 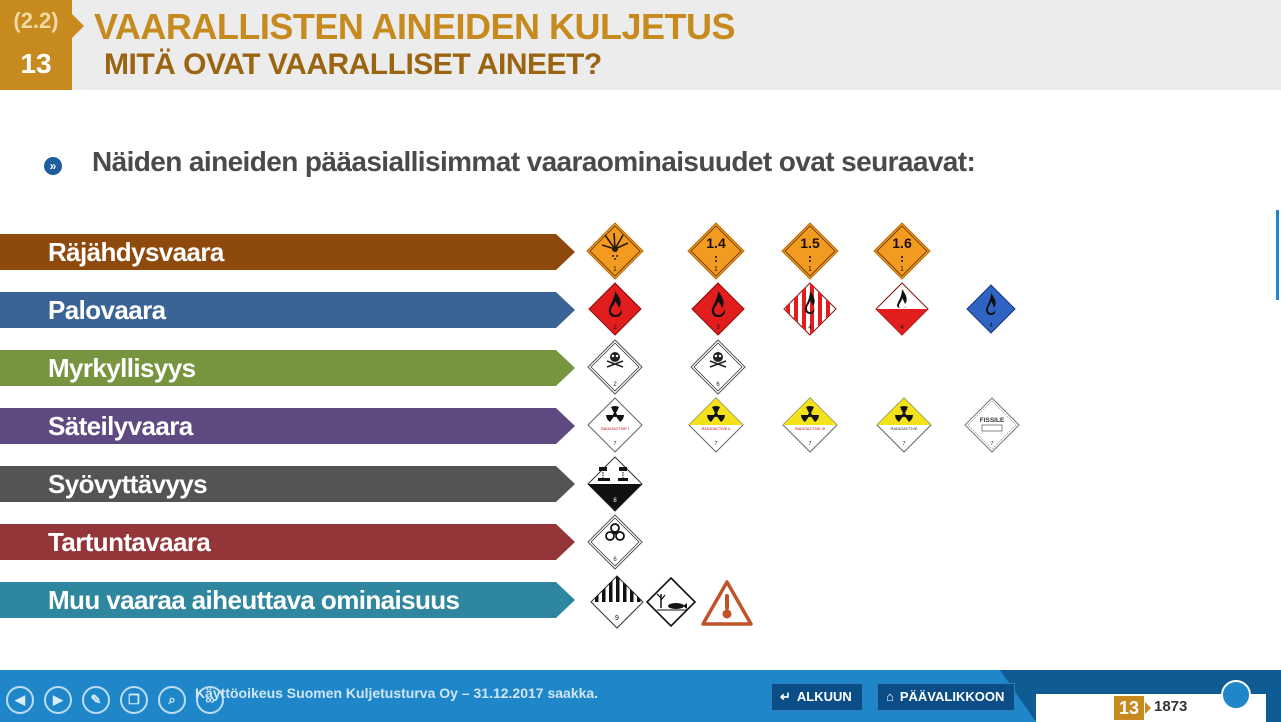 I want to click on start-button-label: ALKUUN, so click(x=824, y=696).